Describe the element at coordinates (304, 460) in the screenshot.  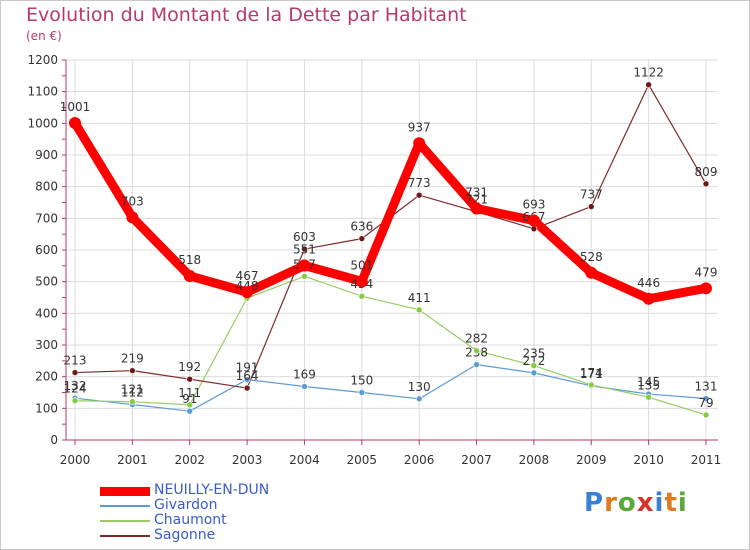
I see `x-tick-label: 2004` at that location.